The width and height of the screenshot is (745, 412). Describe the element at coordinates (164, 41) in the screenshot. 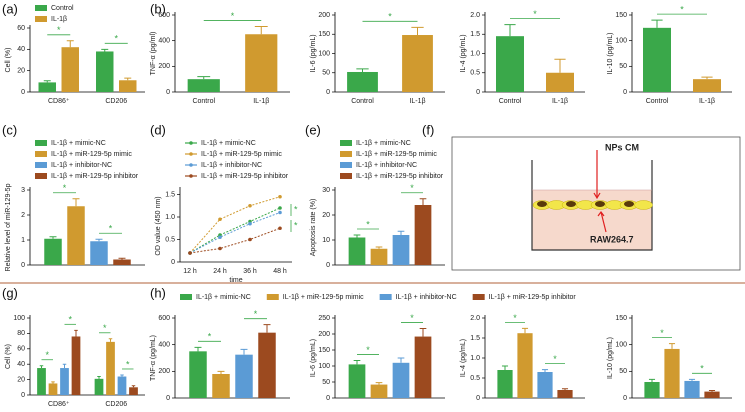

I see `y-tick-label: 400` at that location.